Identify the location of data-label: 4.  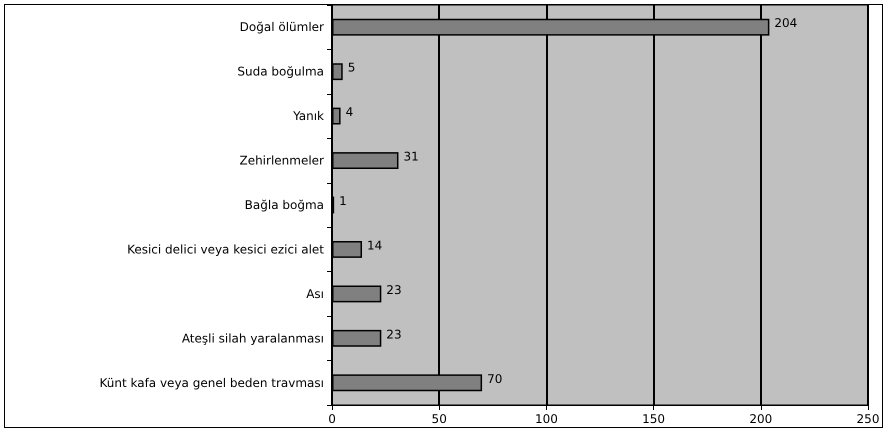
(350, 112).